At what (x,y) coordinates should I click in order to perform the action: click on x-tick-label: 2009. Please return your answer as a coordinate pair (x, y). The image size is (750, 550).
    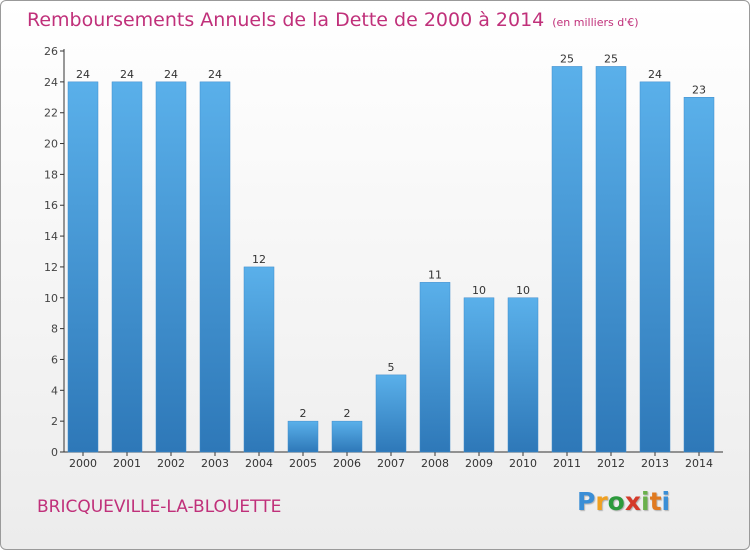
    Looking at the image, I should click on (479, 463).